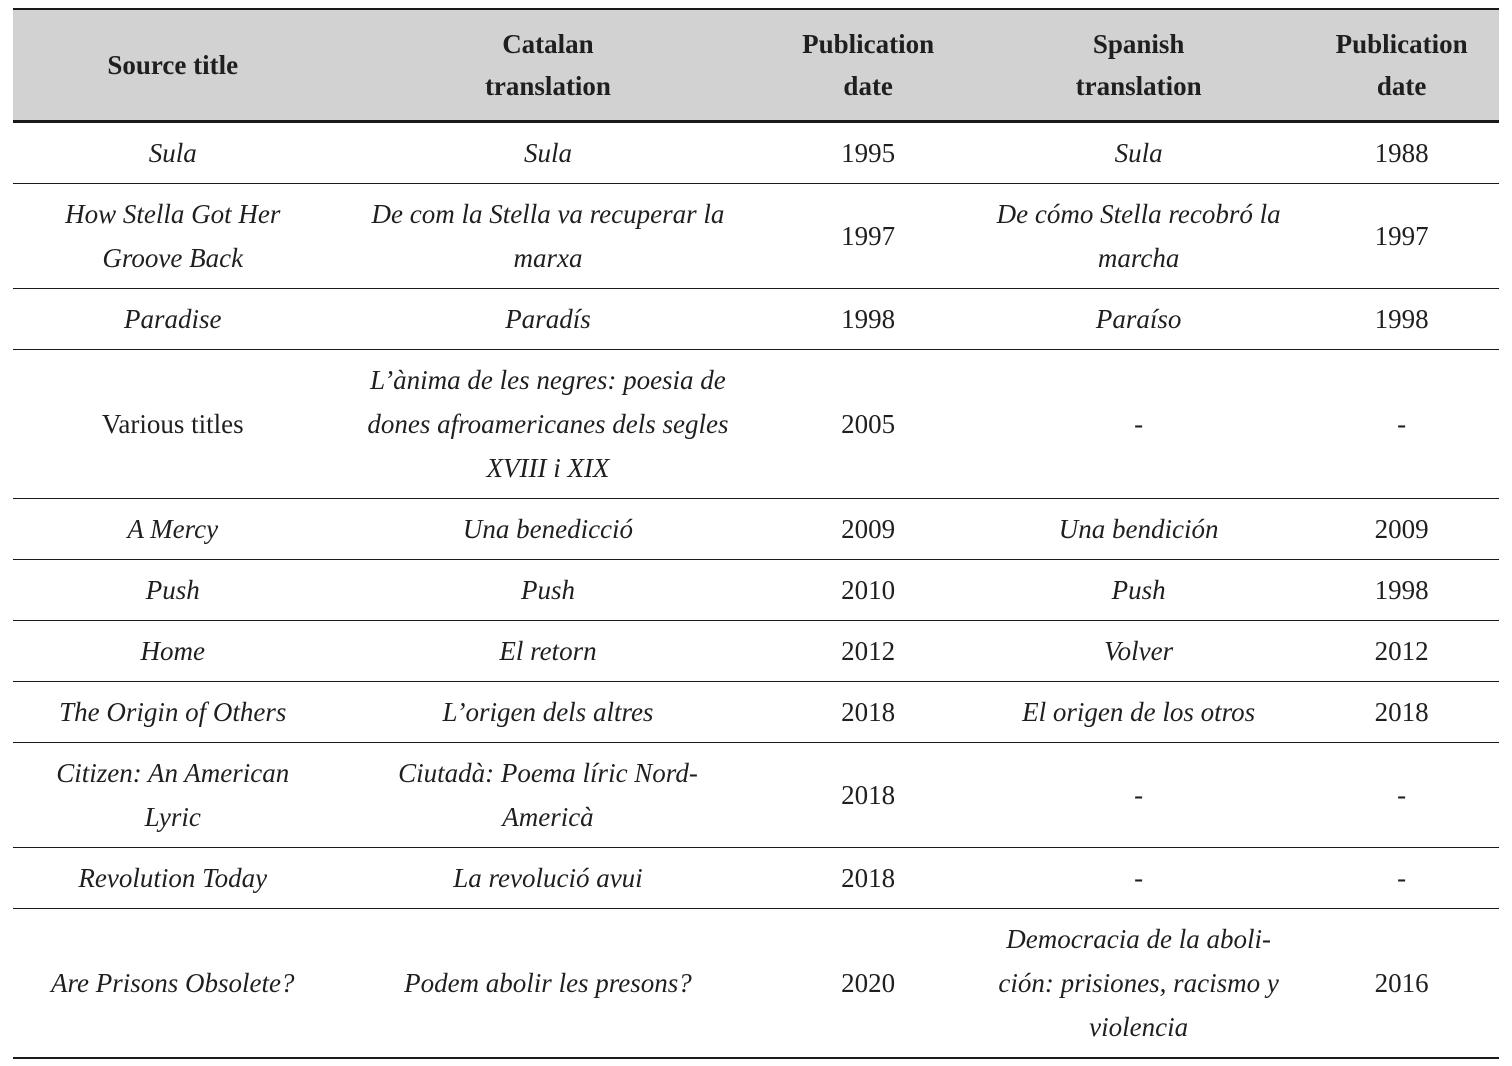  What do you see at coordinates (868, 529) in the screenshot?
I see `catalan-publication-date-cell: 2009` at bounding box center [868, 529].